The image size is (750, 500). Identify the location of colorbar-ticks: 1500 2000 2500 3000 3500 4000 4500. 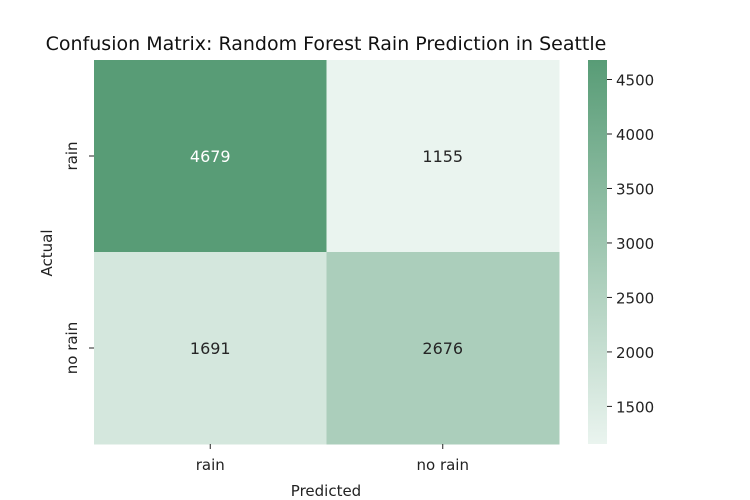
(630, 244).